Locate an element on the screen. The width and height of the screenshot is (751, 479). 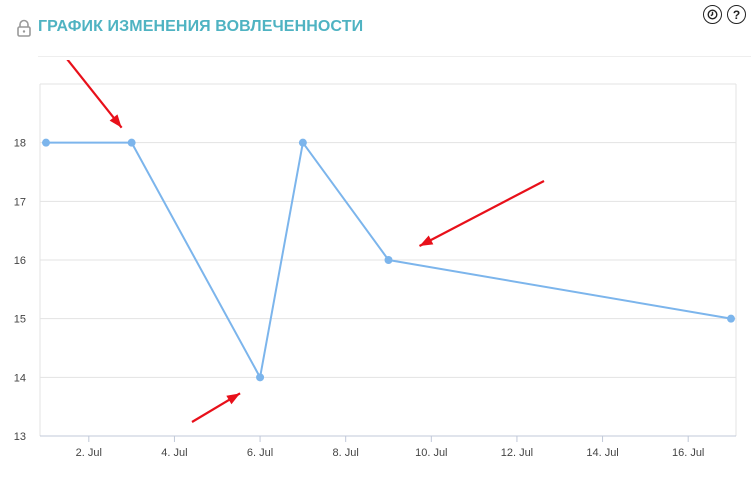
y-tick-label: 17 is located at coordinates (20, 202).